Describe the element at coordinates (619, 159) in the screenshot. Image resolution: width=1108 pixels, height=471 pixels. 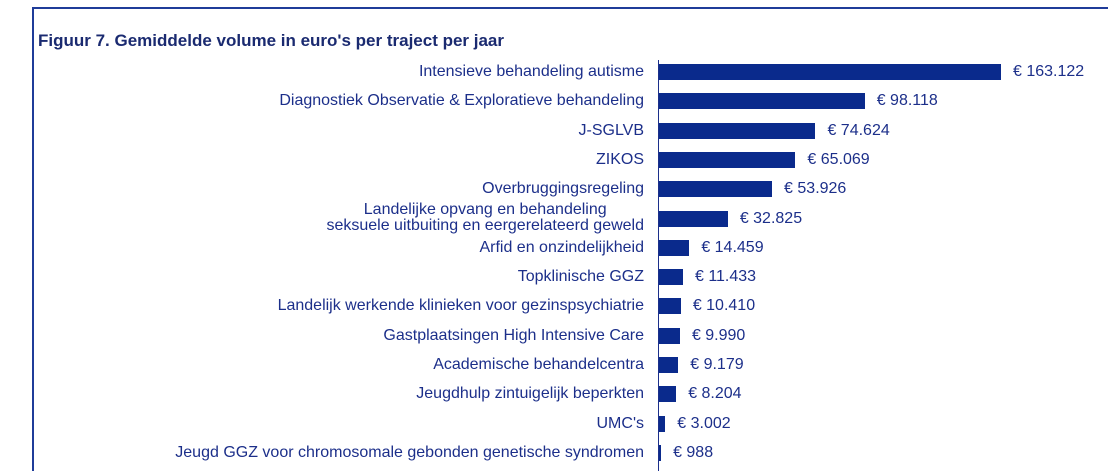
I see `y-tick-label: ZIKOS` at that location.